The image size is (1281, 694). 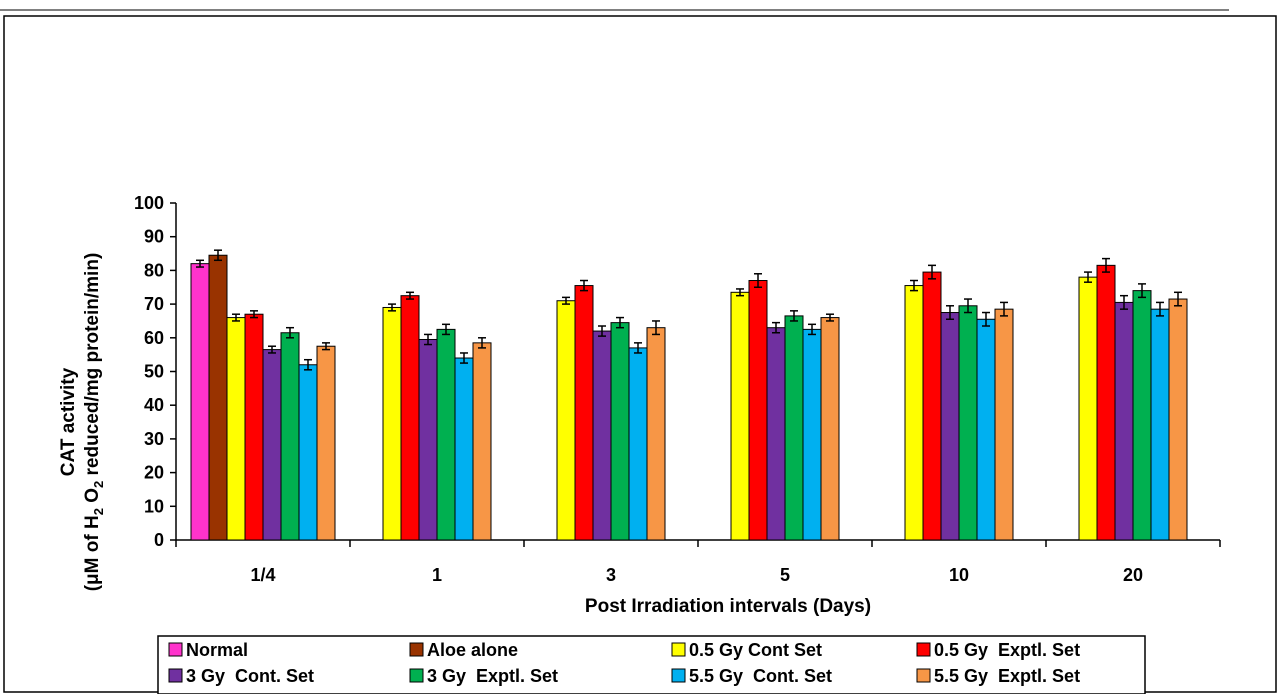 I want to click on legend-label: 0.5 Gy Exptl. Set, so click(x=1007, y=650).